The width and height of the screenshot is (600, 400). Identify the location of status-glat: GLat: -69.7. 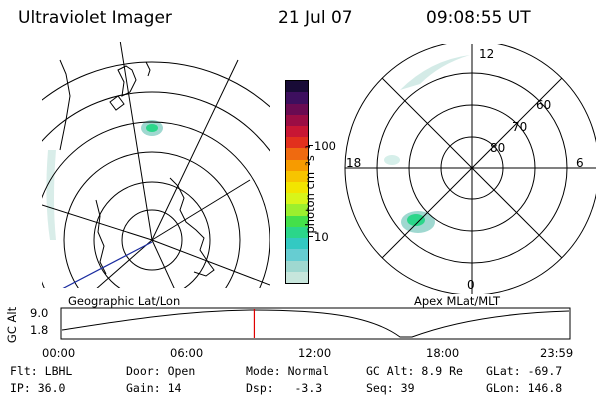
(524, 371).